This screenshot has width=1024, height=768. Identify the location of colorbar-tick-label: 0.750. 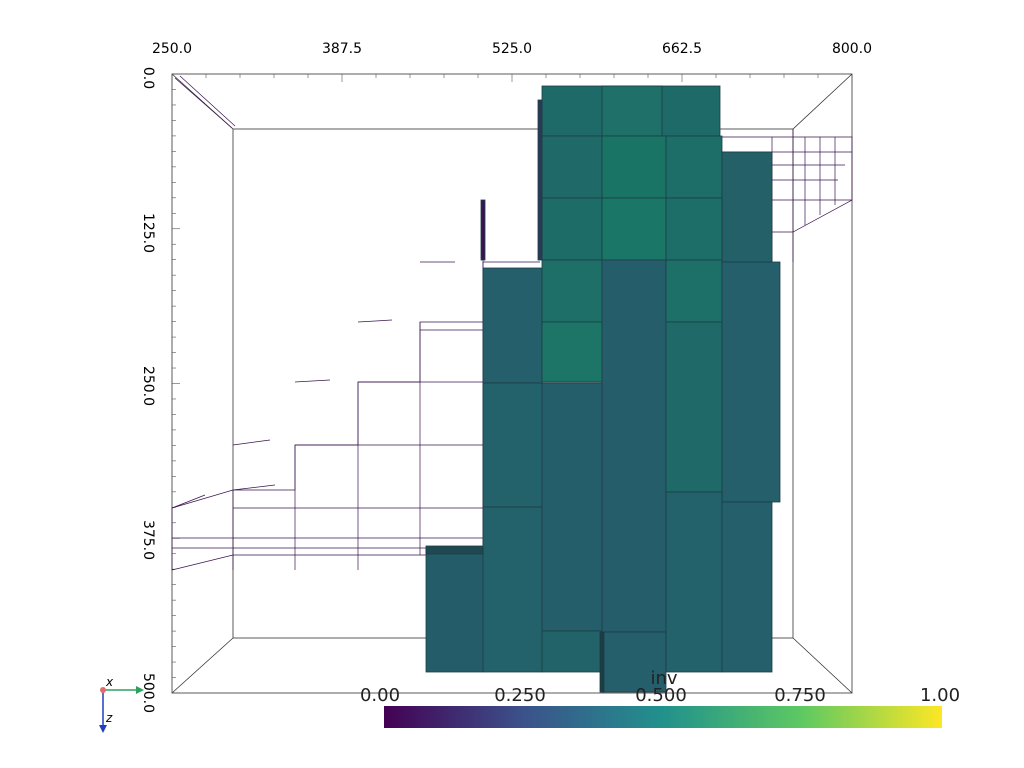
(800, 695).